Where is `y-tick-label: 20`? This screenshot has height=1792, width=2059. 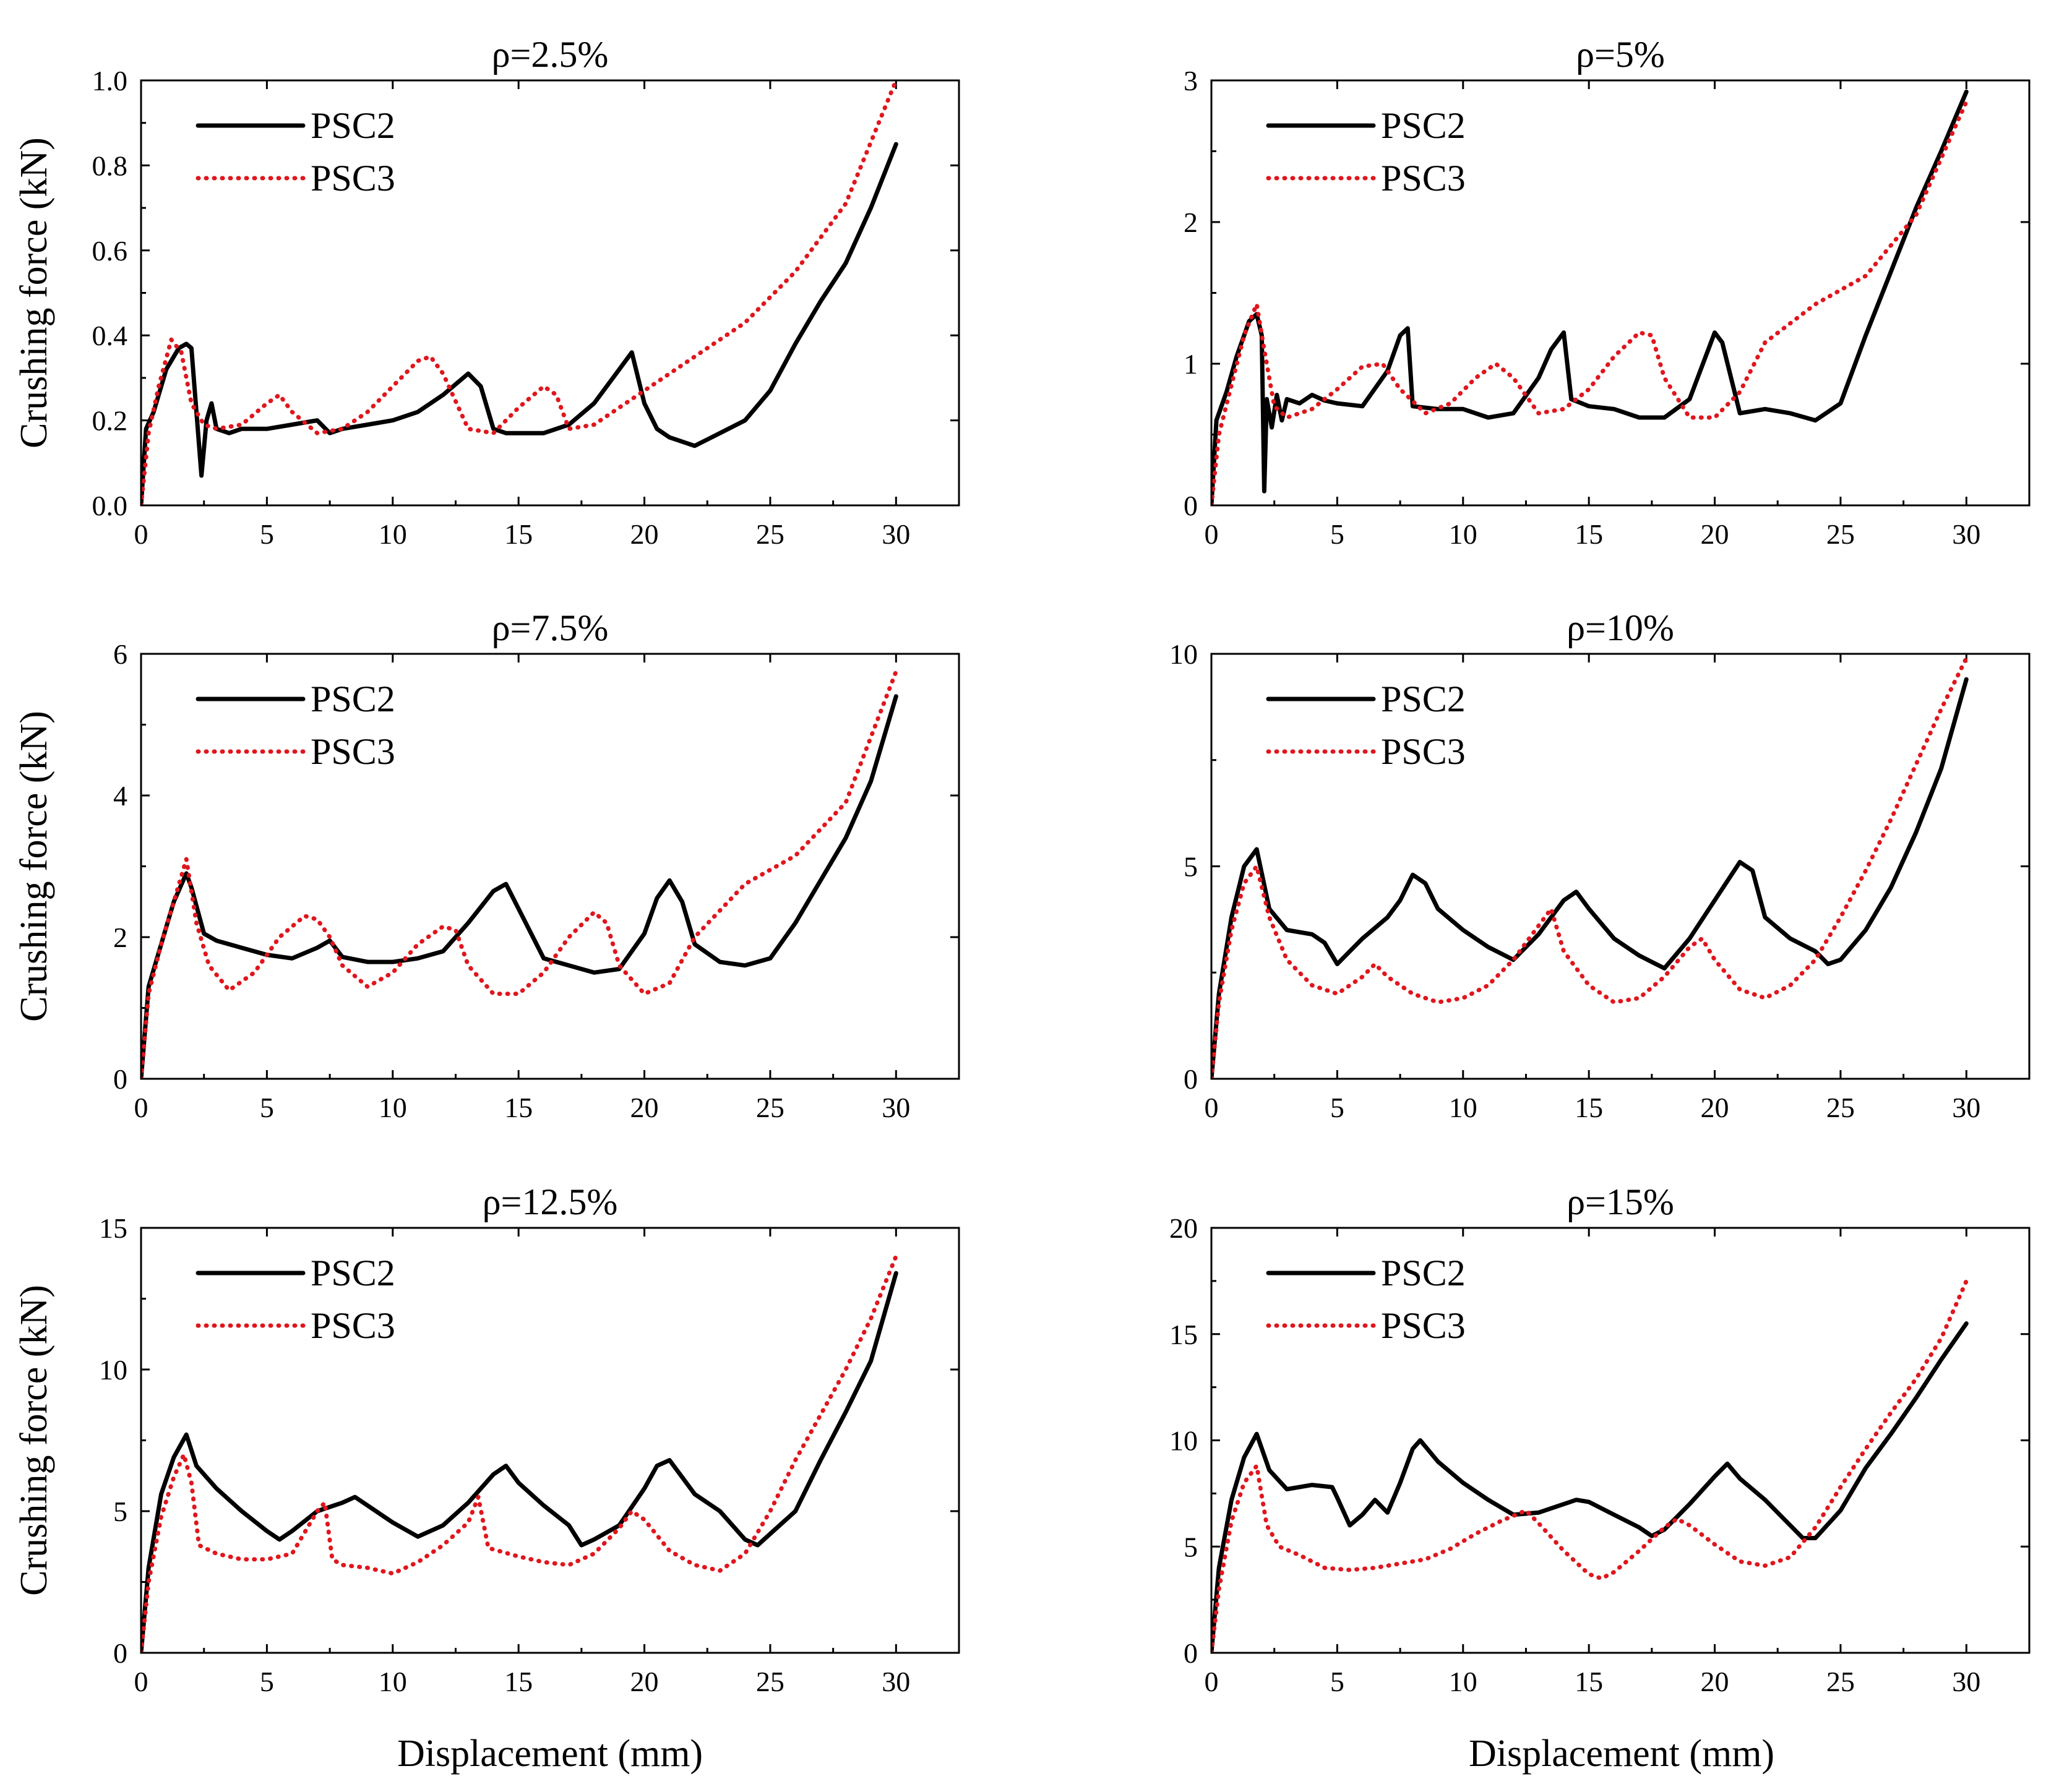
y-tick-label: 20 is located at coordinates (1183, 1228).